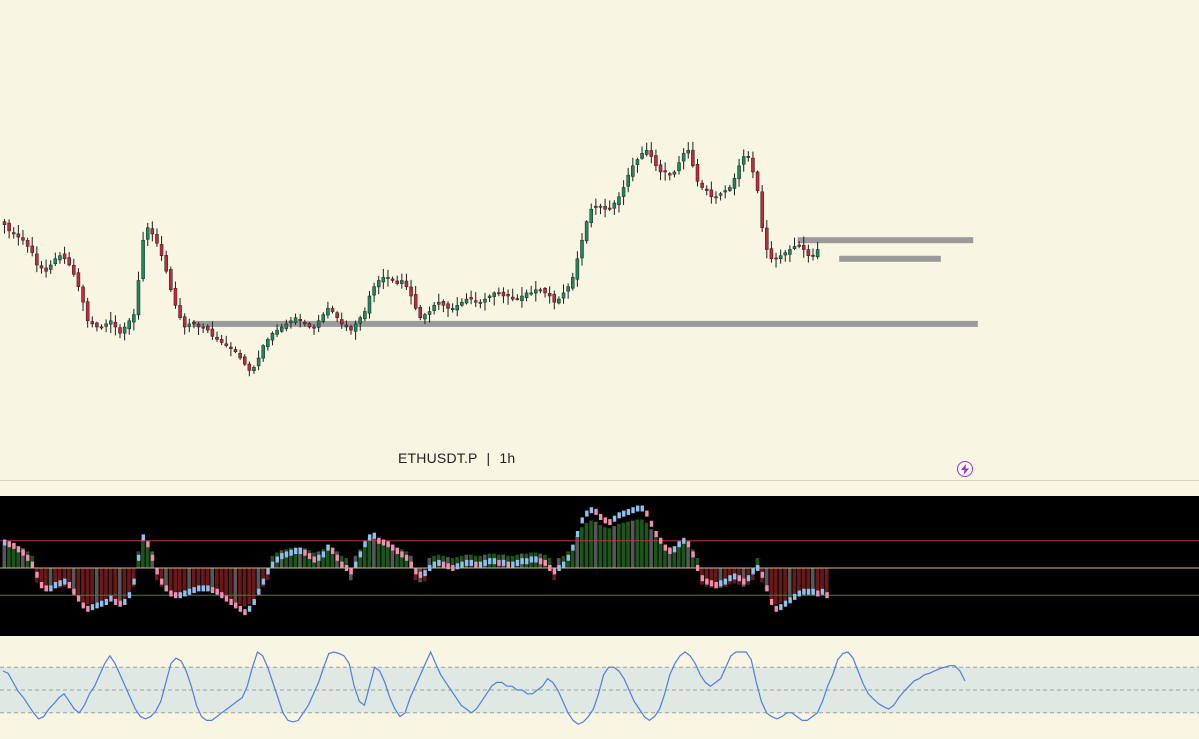 The width and height of the screenshot is (1199, 739). I want to click on rsi-pane, so click(599, 693).